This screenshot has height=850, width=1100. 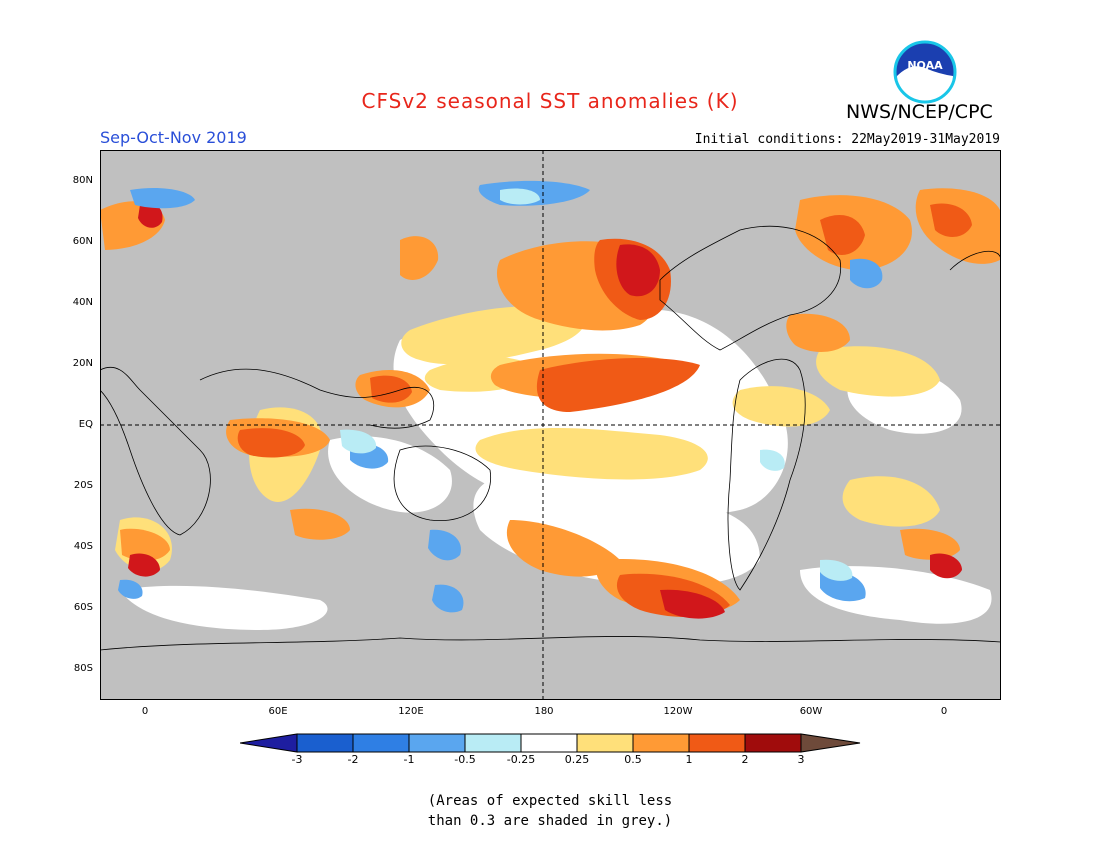 What do you see at coordinates (83, 485) in the screenshot?
I see `lat-label: 20S` at bounding box center [83, 485].